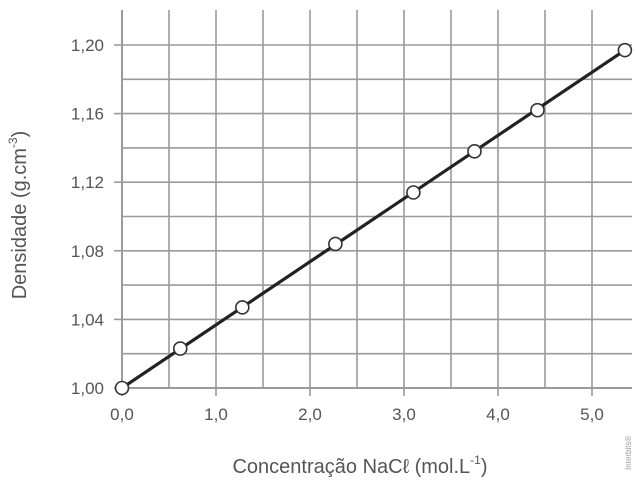  I want to click on y-tick-label: 1,20, so click(87, 45).